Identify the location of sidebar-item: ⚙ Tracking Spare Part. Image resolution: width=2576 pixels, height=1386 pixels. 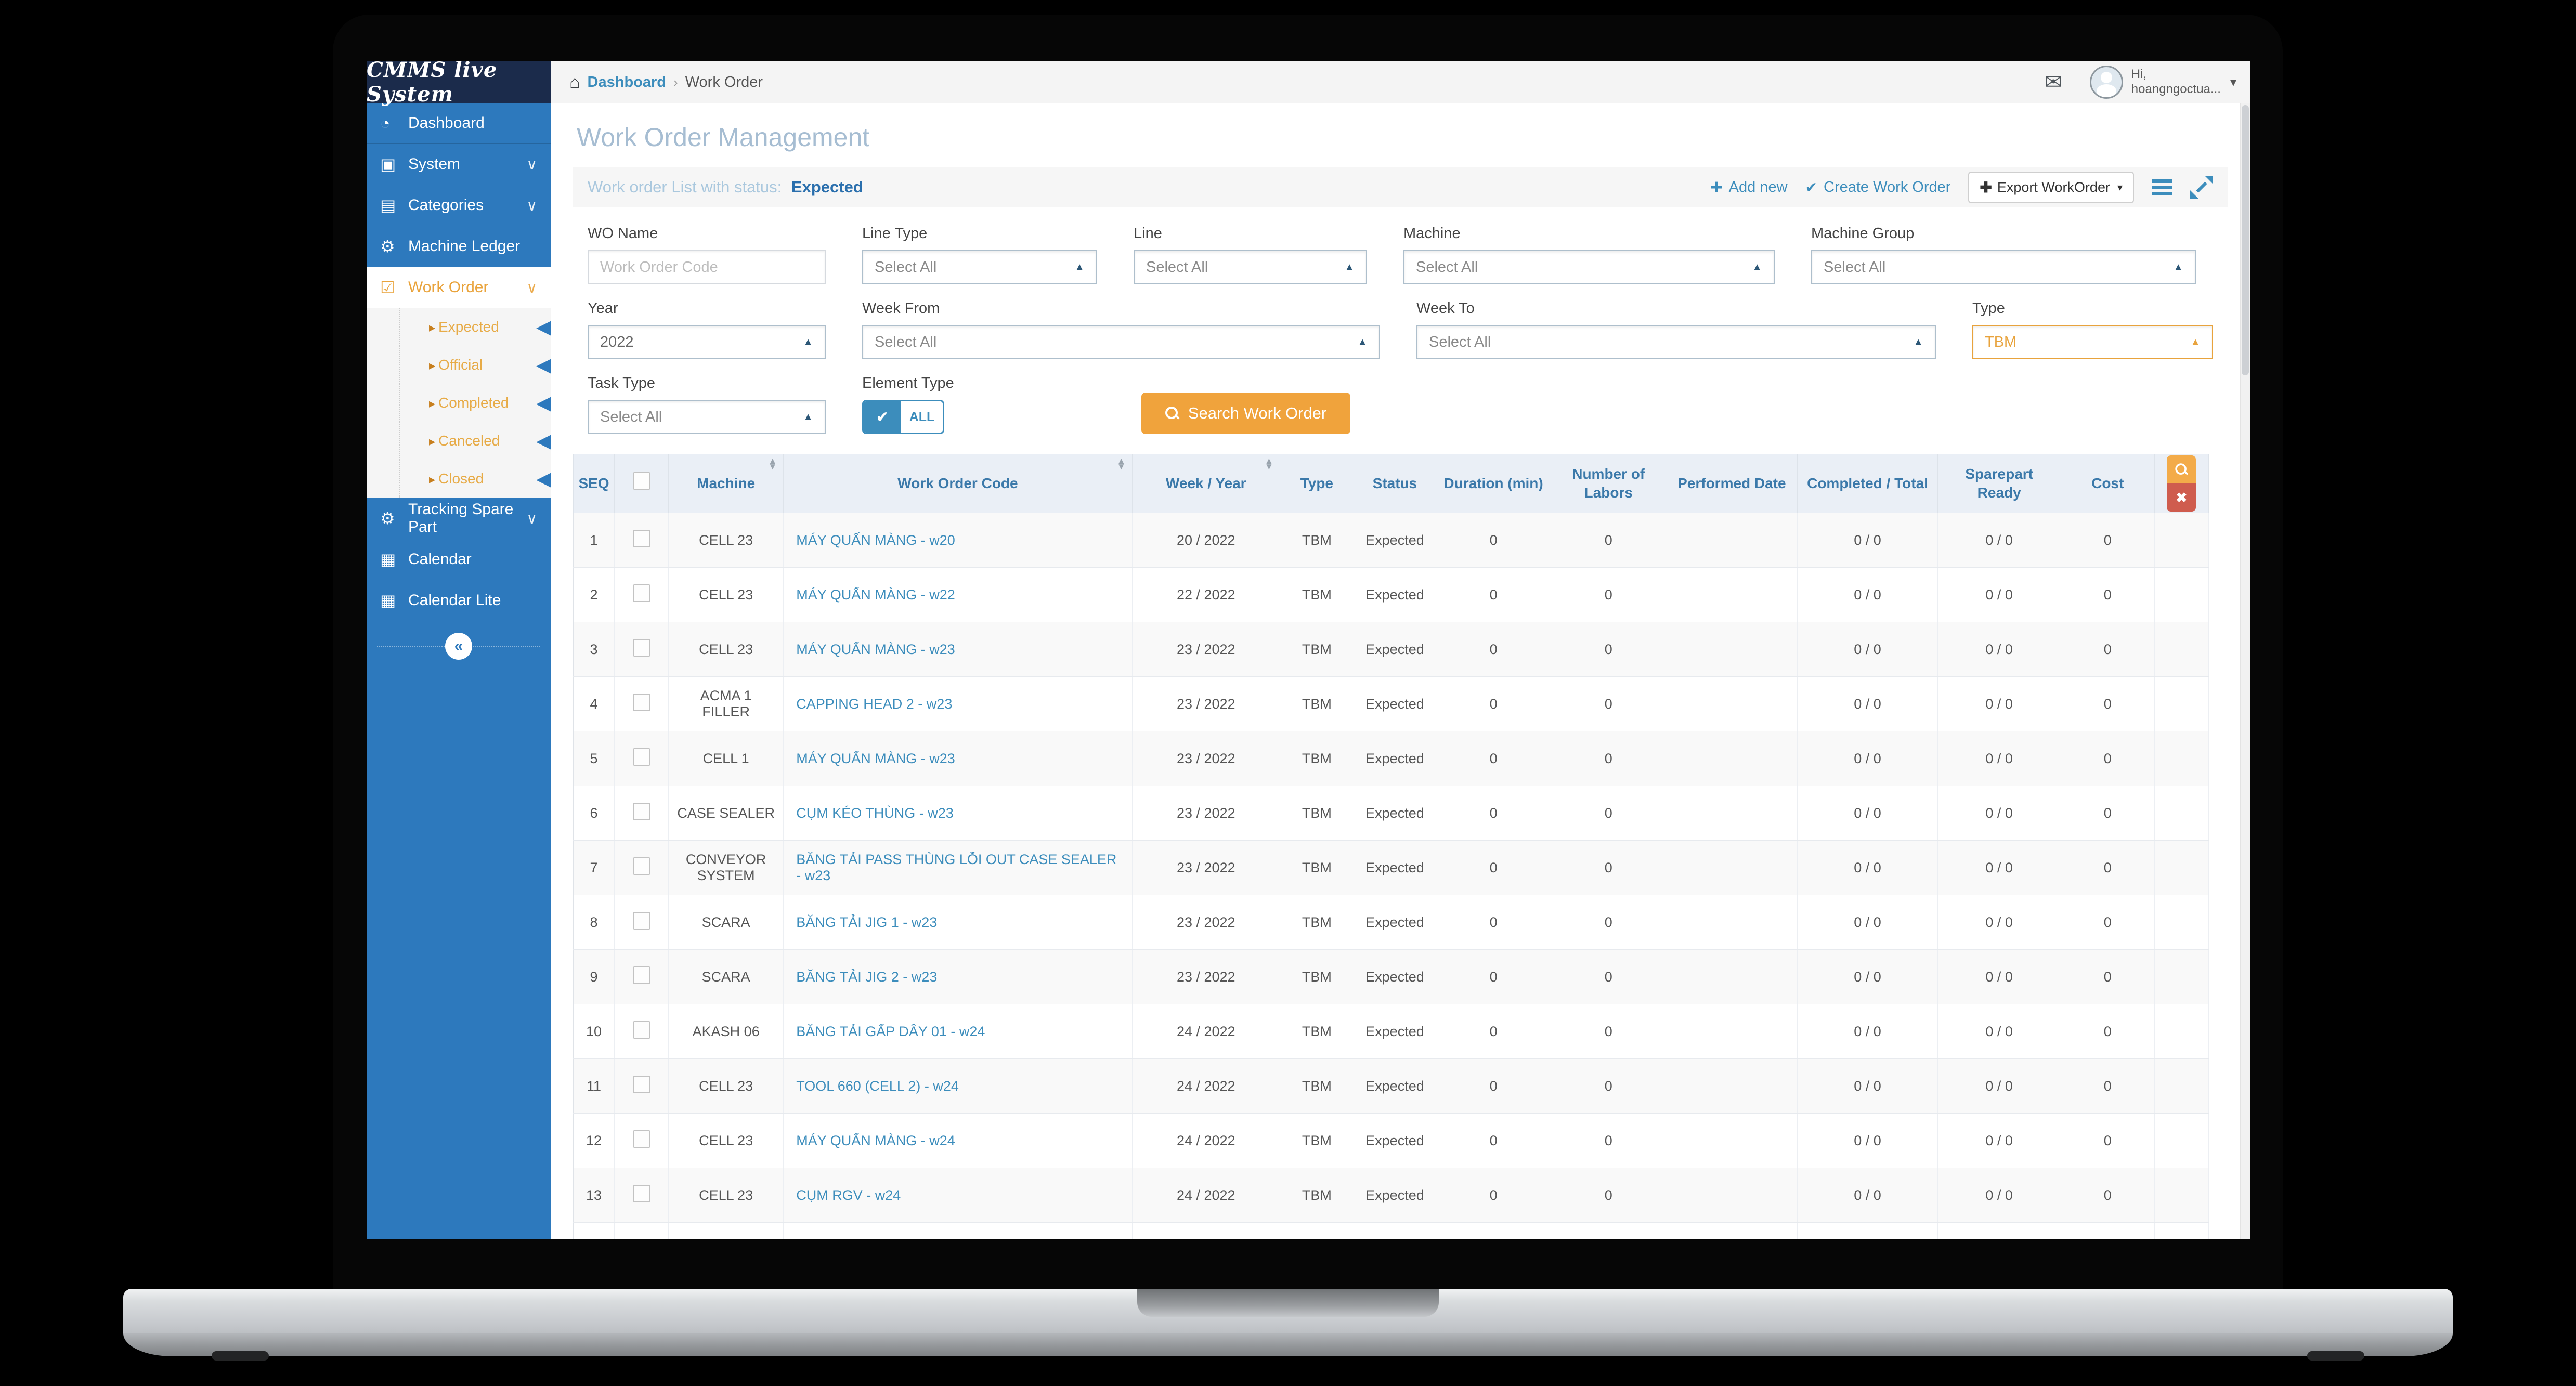
(459, 518).